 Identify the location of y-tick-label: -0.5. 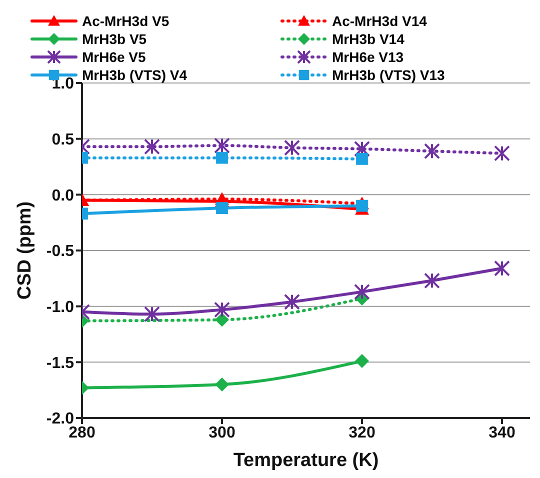
(60, 251).